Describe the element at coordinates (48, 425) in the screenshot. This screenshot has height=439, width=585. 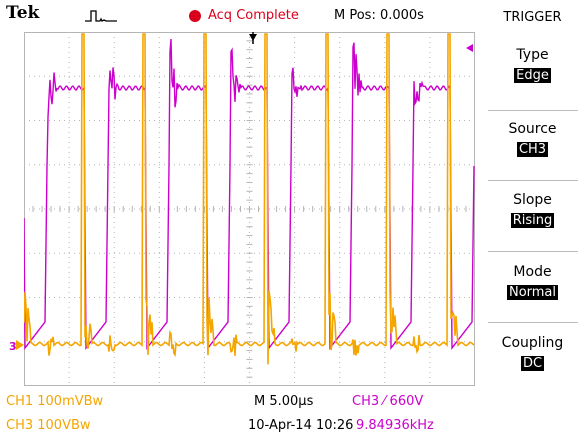
I see `ch3-scale: CH3 100VBw` at that location.